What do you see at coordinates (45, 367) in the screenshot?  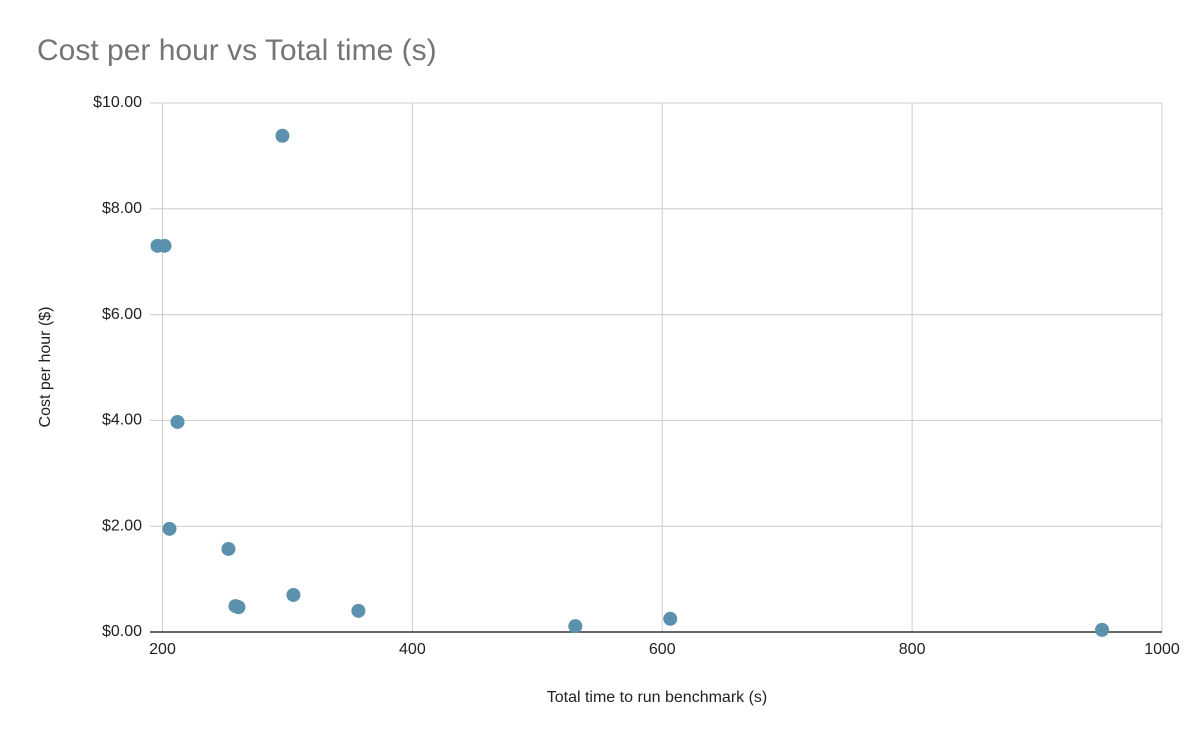 I see `y-axis-label: Cost per hour ($)` at bounding box center [45, 367].